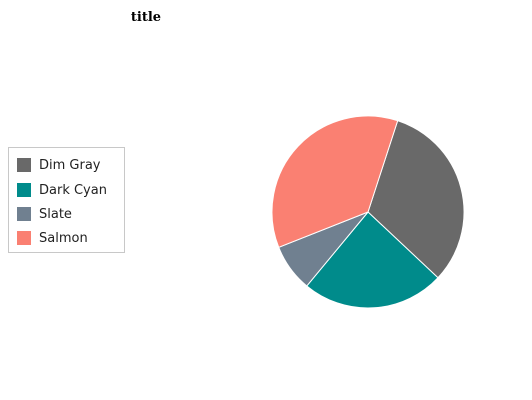  Describe the element at coordinates (66, 200) in the screenshot. I see `legend: Dim Gray Dark Cyan Slate Salmon` at that location.